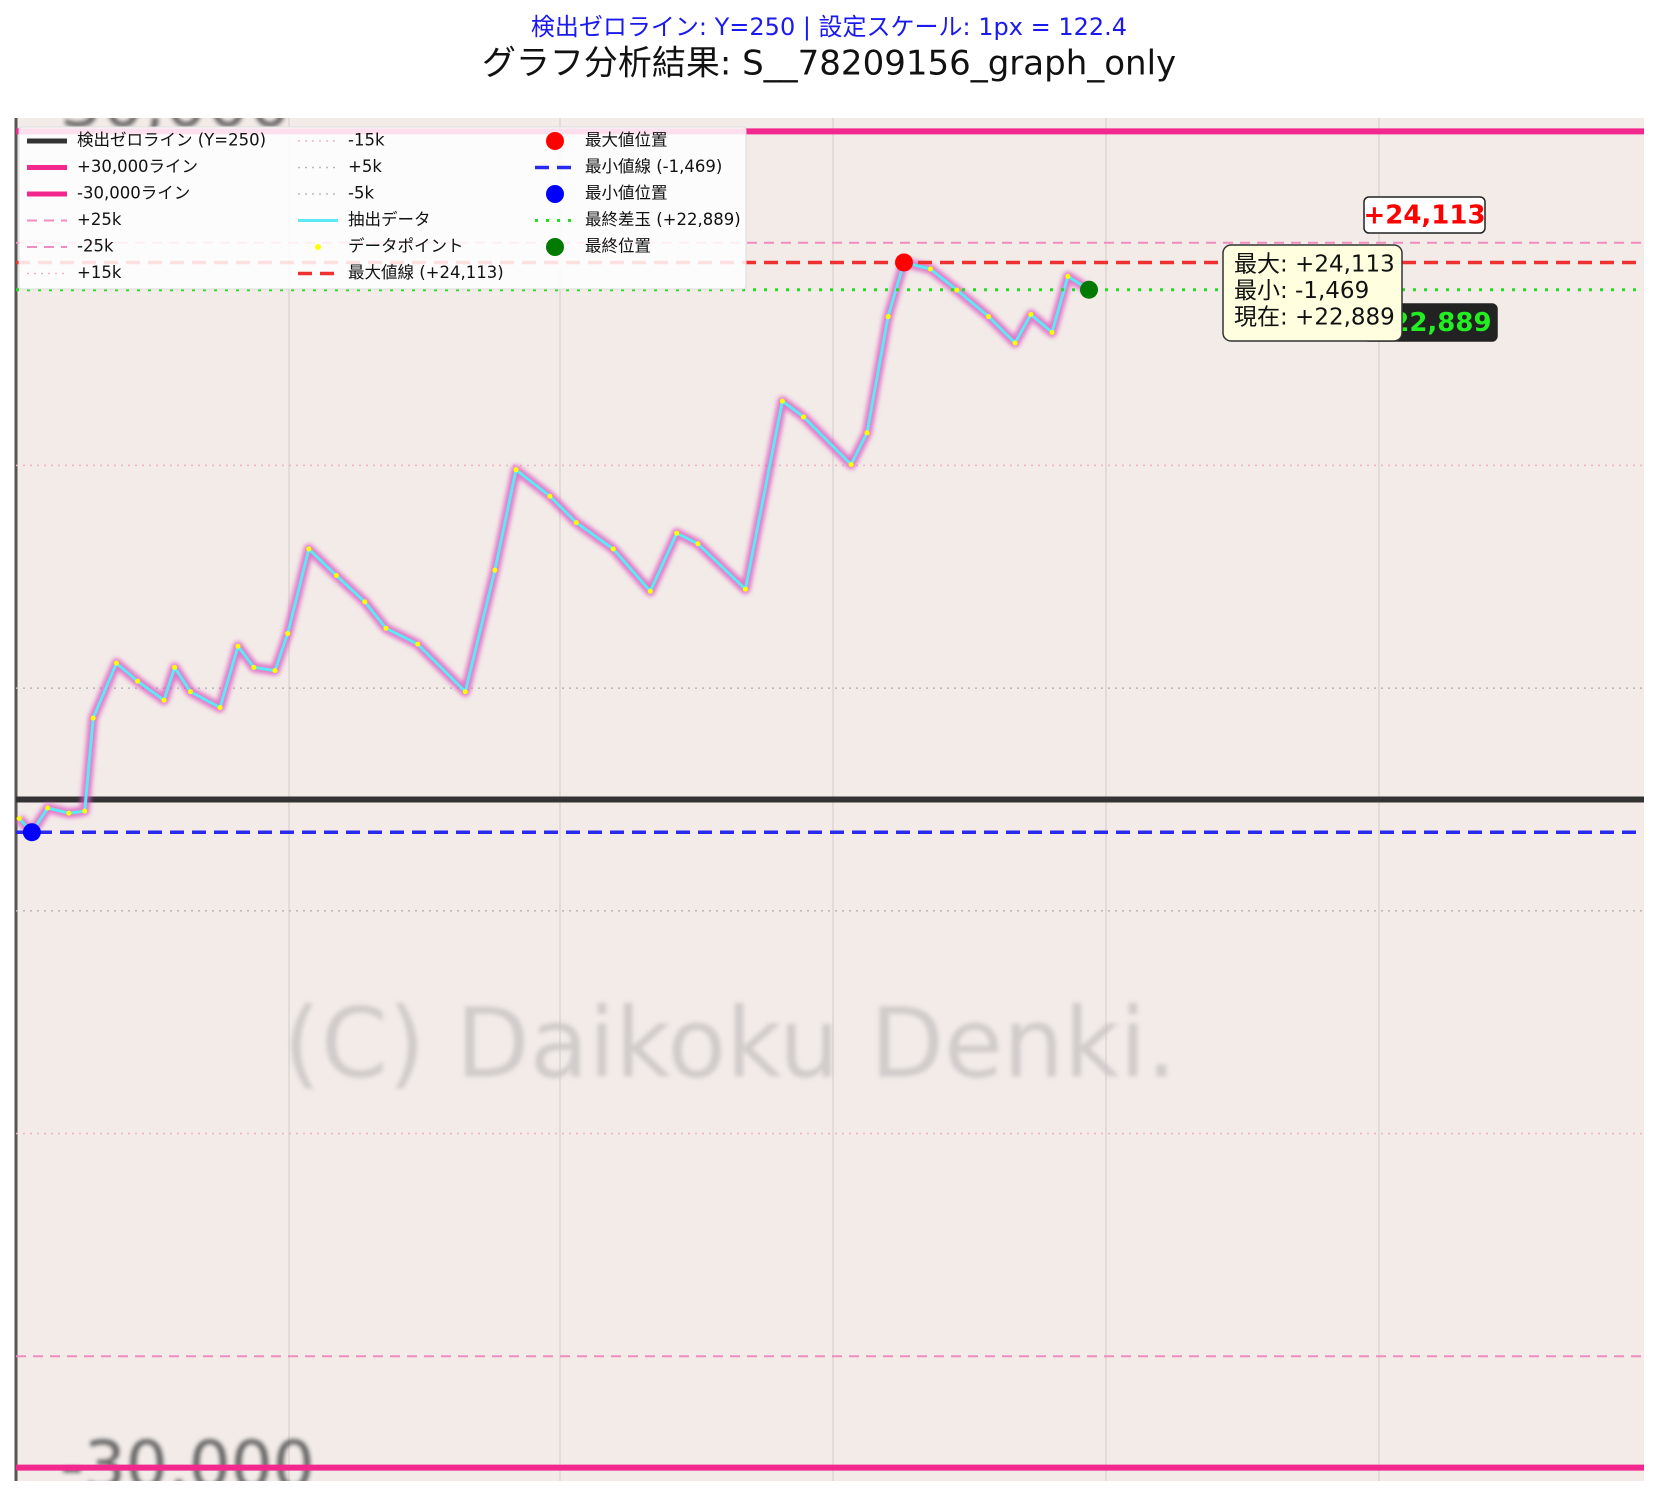 The height and width of the screenshot is (1497, 1658). What do you see at coordinates (99, 219) in the screenshot?
I see `legend-label: +25k` at bounding box center [99, 219].